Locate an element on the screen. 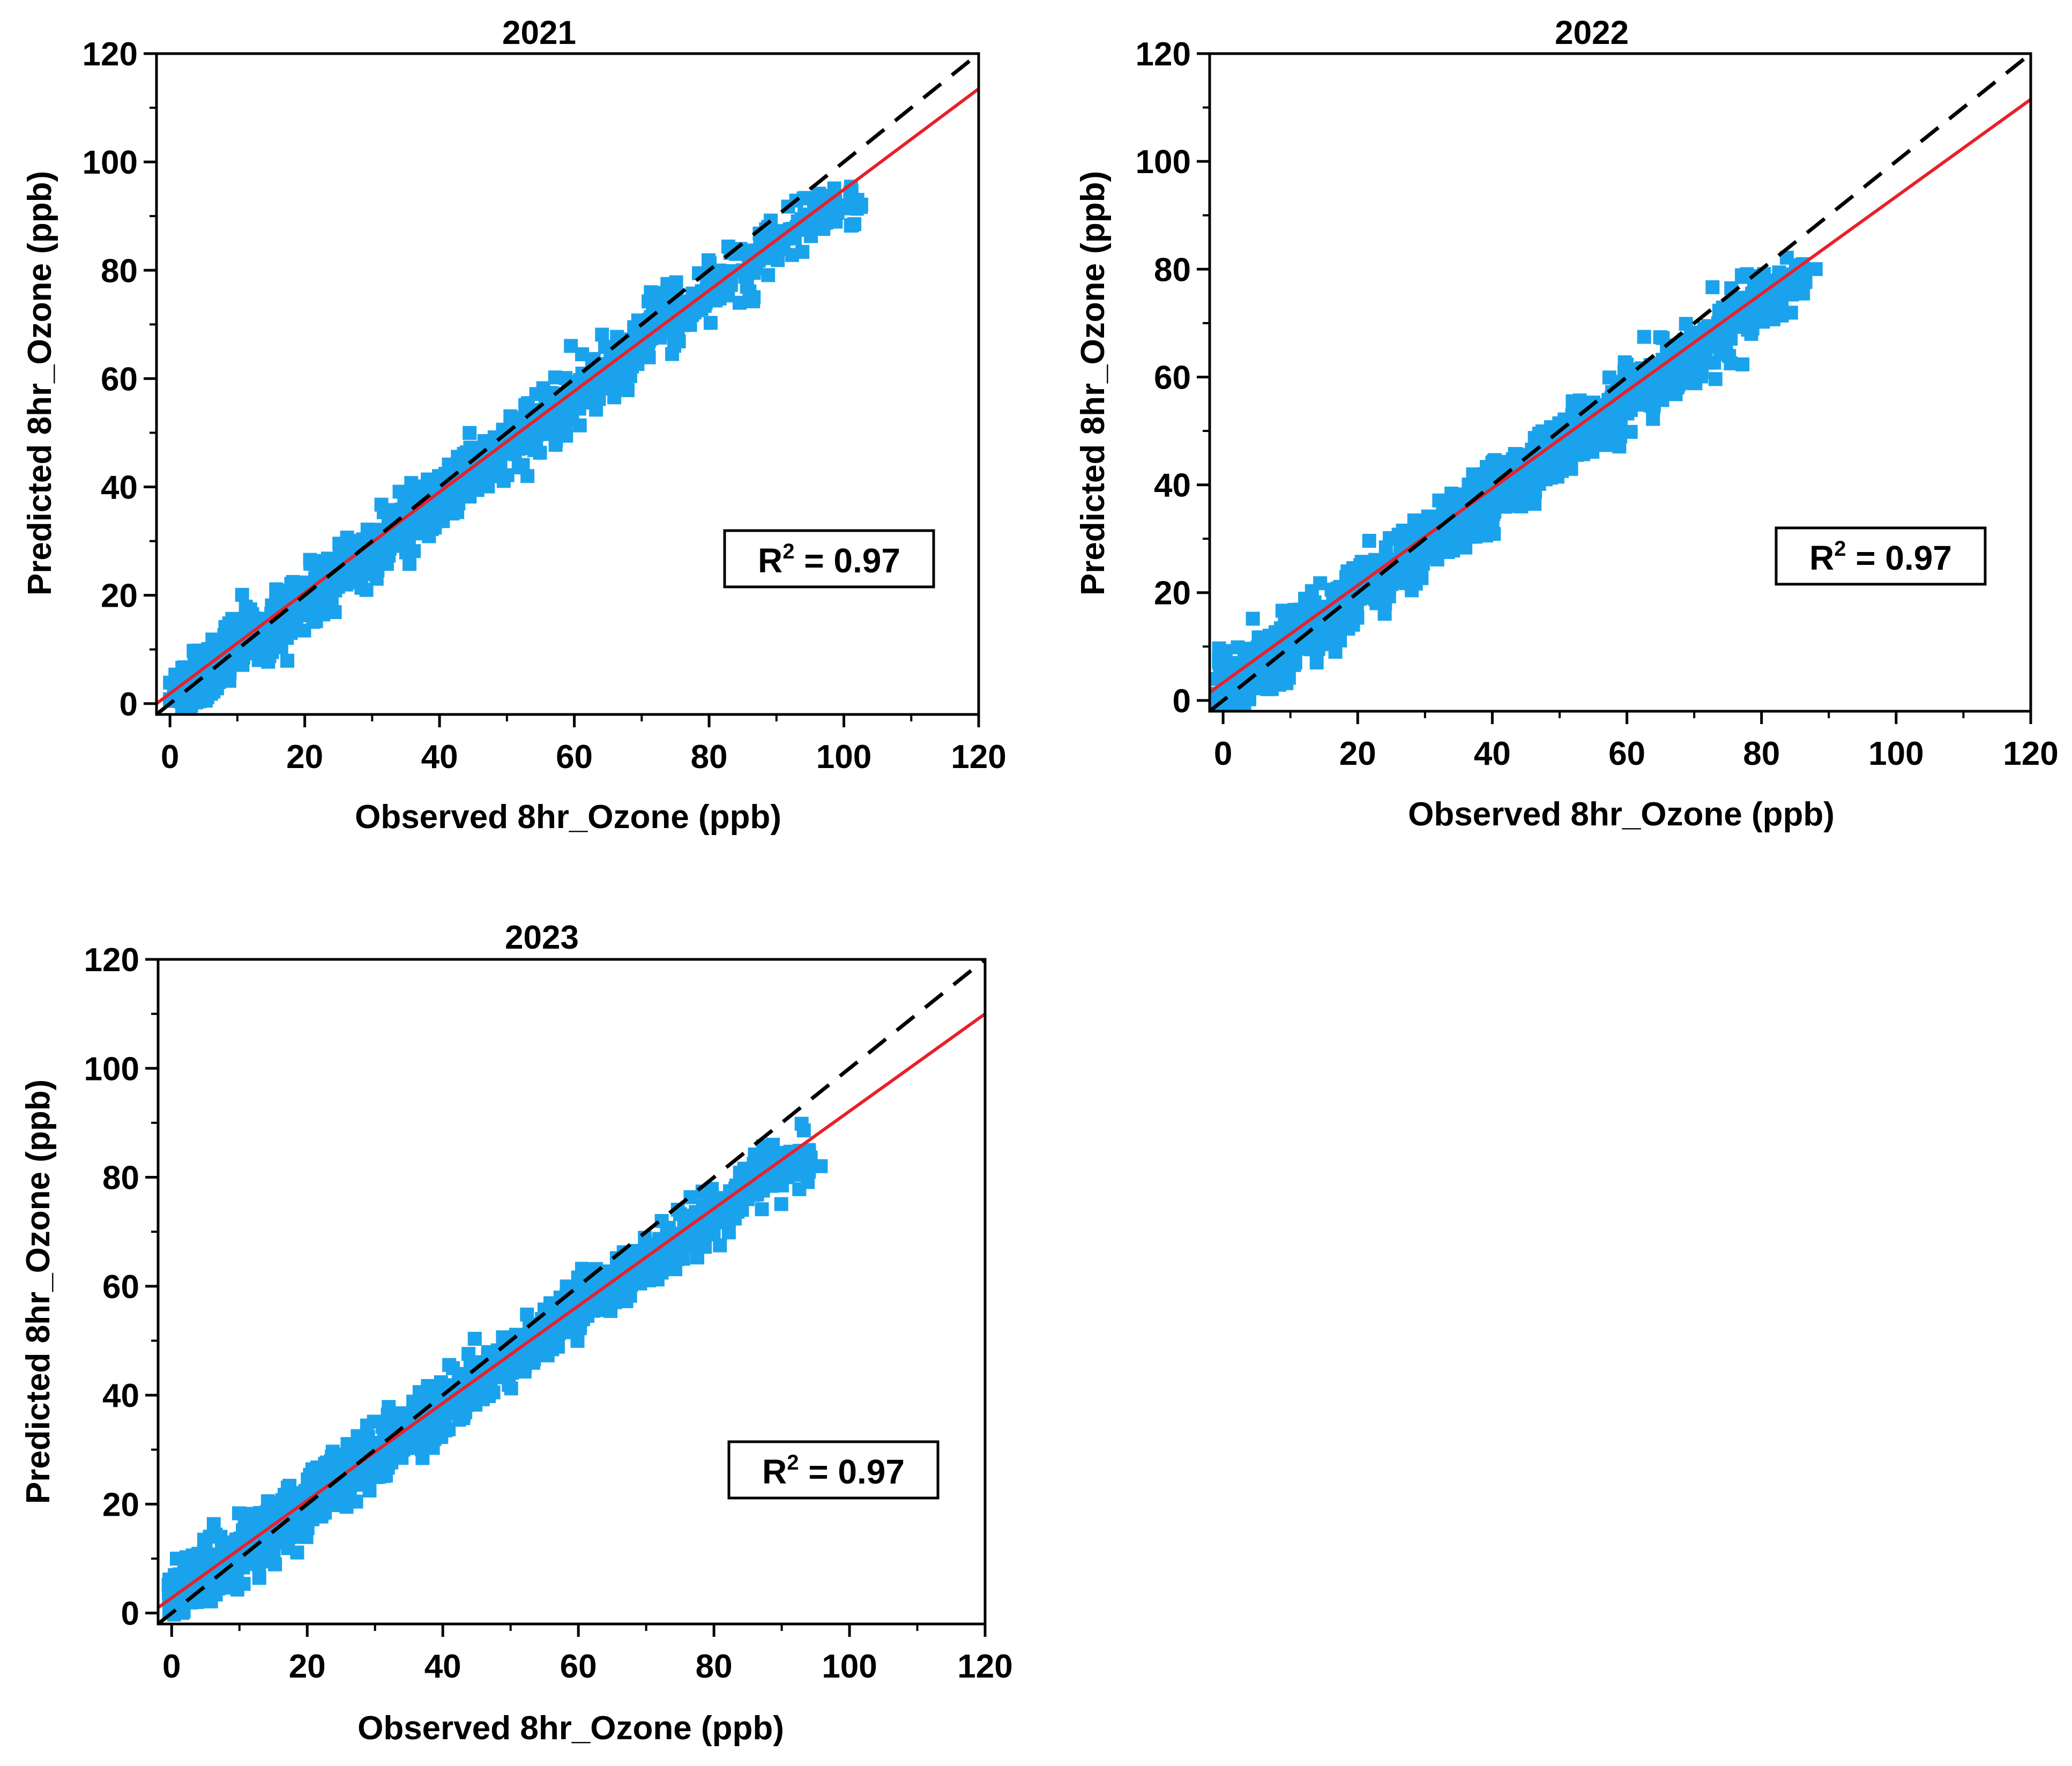 The image size is (2072, 1766). panel-title: 2022 is located at coordinates (1592, 32).